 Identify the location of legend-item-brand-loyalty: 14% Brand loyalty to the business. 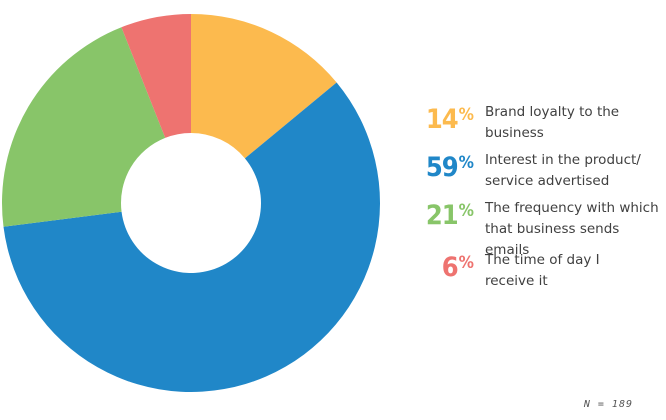
(544, 123).